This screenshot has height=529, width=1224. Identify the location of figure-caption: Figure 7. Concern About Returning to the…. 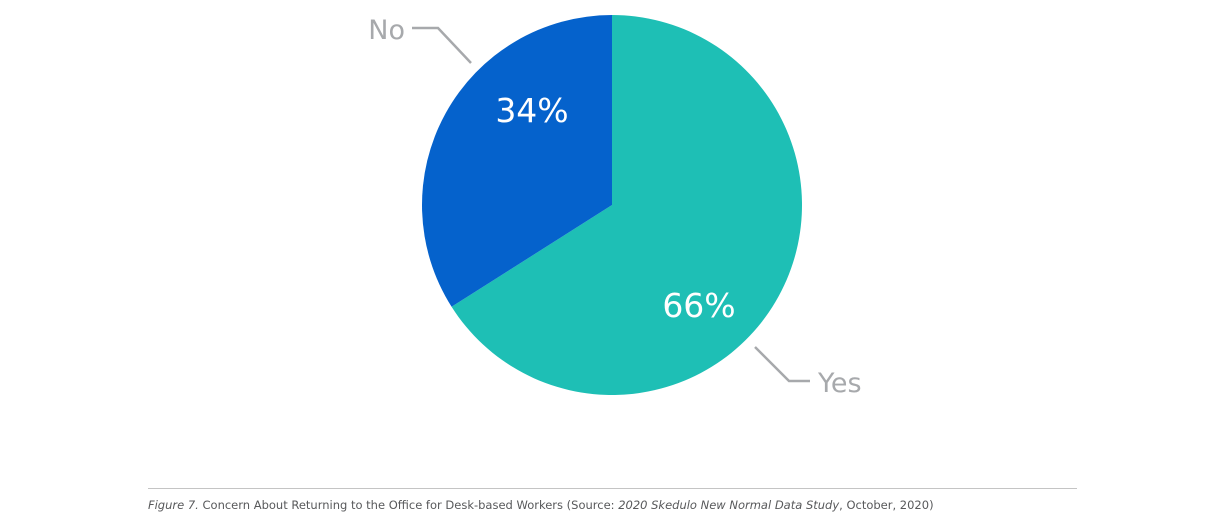
(541, 505).